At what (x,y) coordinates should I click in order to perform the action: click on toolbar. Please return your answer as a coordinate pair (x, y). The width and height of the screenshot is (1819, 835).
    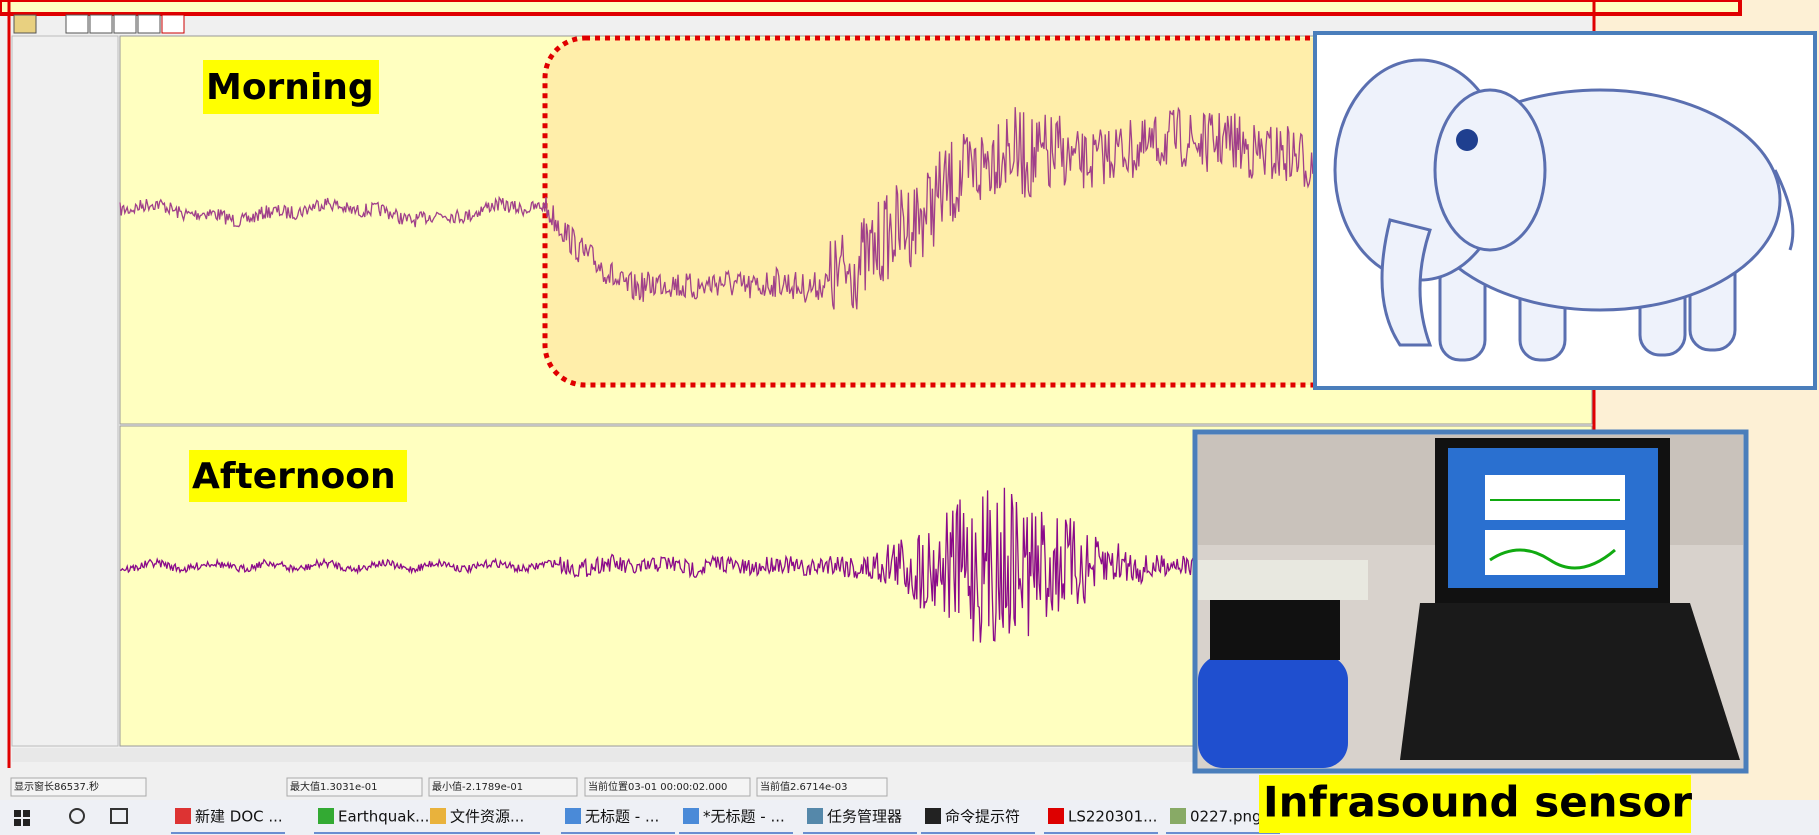
    Looking at the image, I should click on (99, 24).